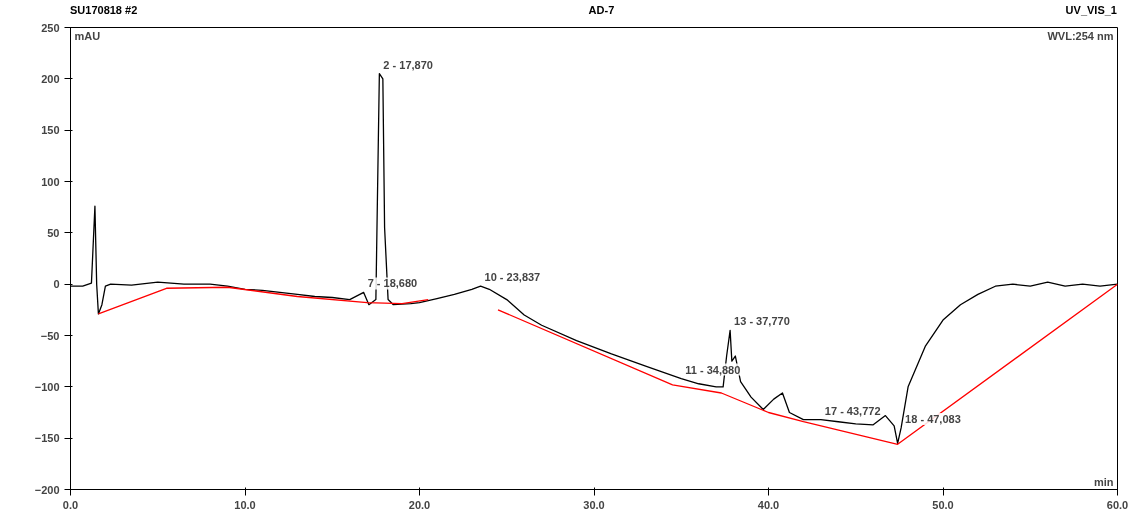  Describe the element at coordinates (594, 504) in the screenshot. I see `x-tick-label: 30.0` at that location.